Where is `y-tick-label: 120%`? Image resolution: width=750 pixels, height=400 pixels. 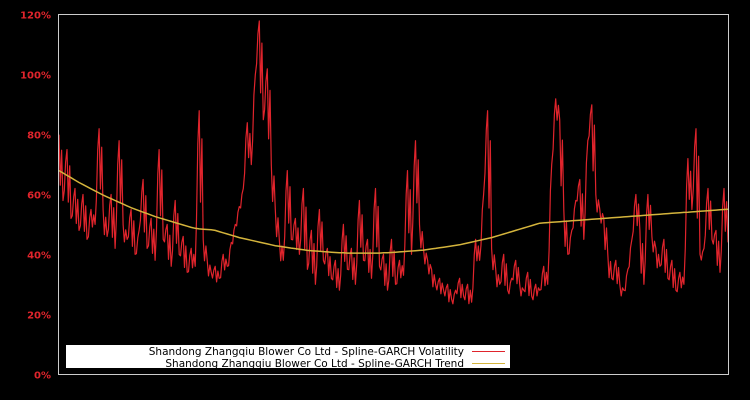
y-tick-label: 120% is located at coordinates (35, 16).